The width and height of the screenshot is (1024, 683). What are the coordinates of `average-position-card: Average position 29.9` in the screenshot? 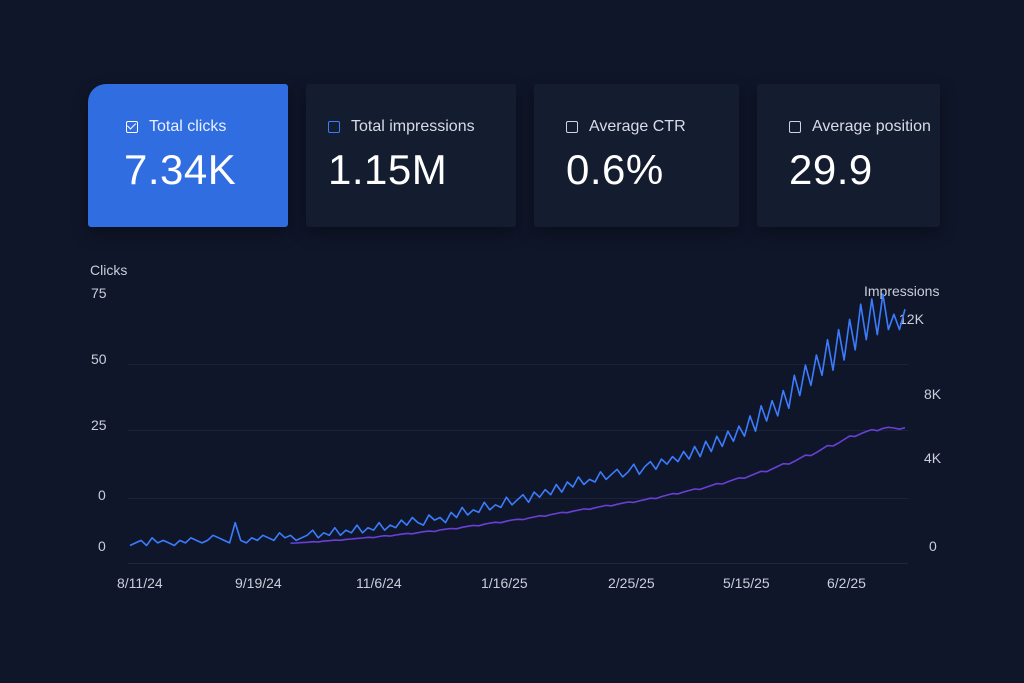 It's located at (848, 155).